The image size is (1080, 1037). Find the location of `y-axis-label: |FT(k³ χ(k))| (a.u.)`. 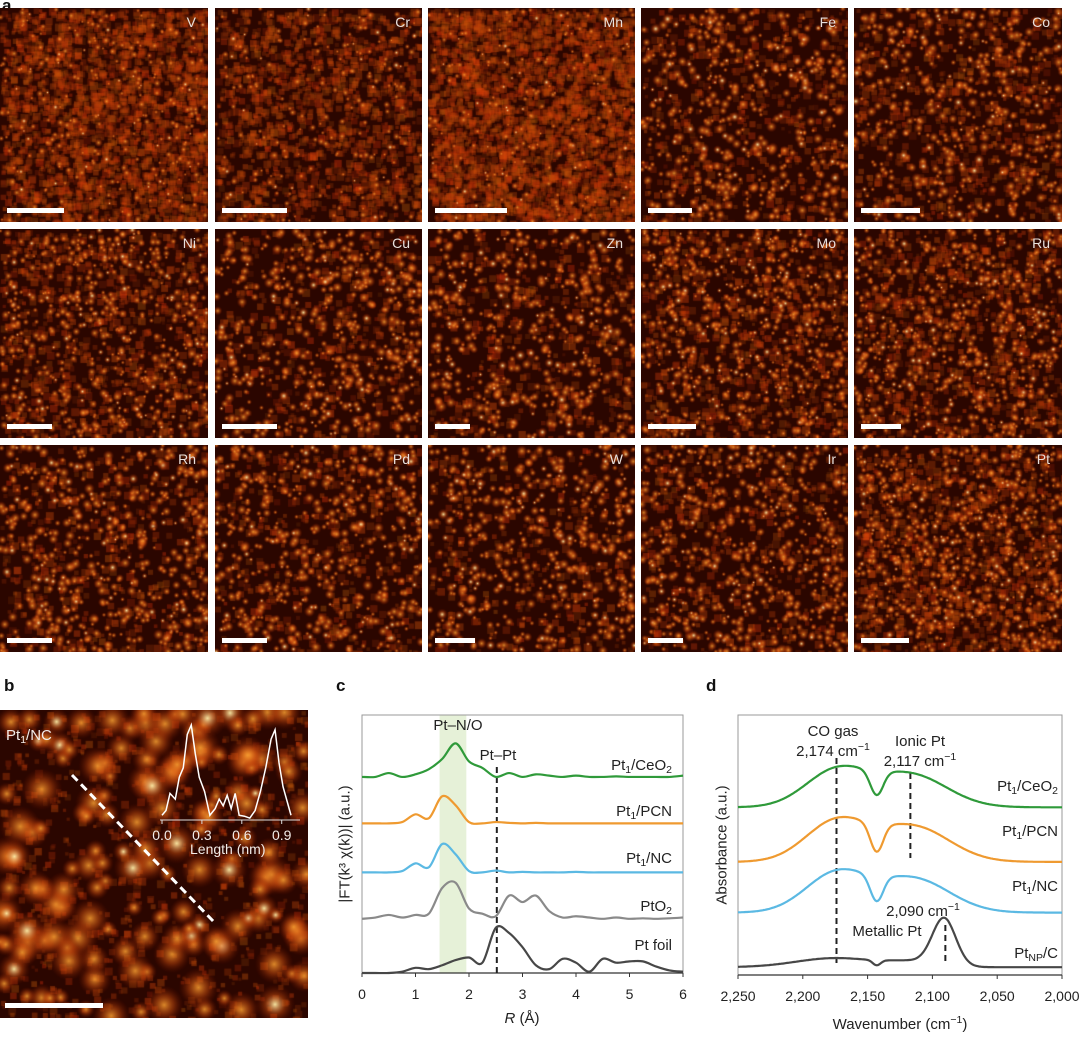

y-axis-label: |FT(k³ χ(k))| (a.u.) is located at coordinates (345, 844).